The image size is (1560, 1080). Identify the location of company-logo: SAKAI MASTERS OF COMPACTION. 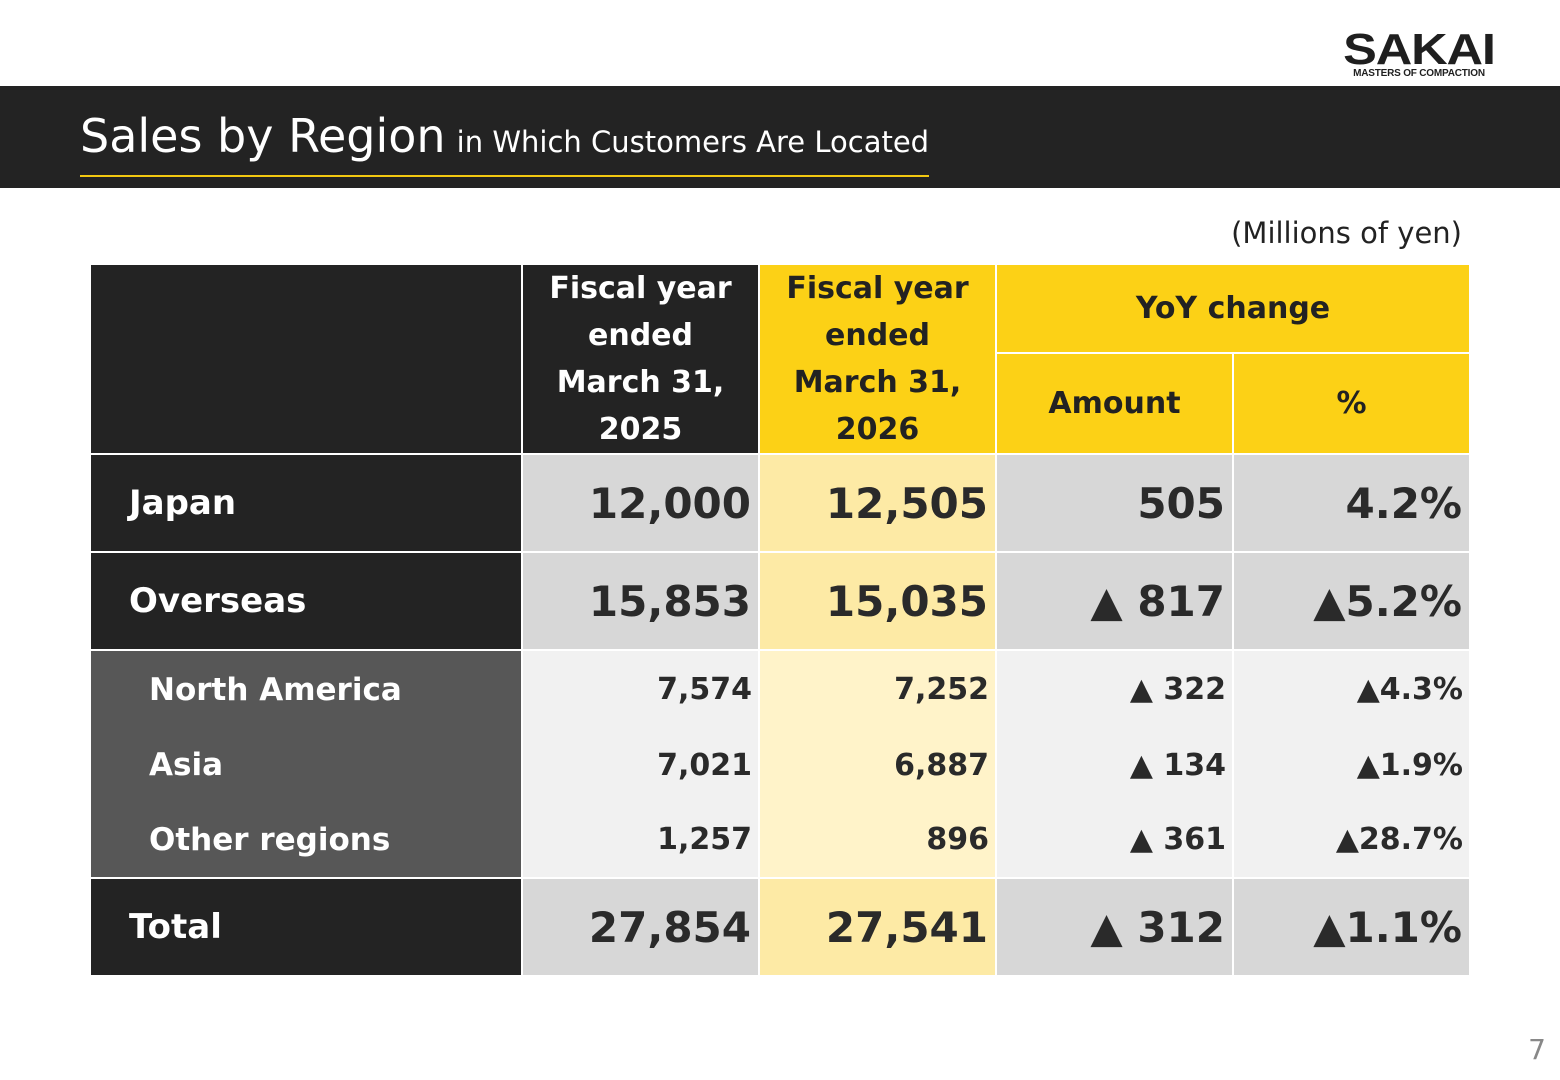
(1419, 54).